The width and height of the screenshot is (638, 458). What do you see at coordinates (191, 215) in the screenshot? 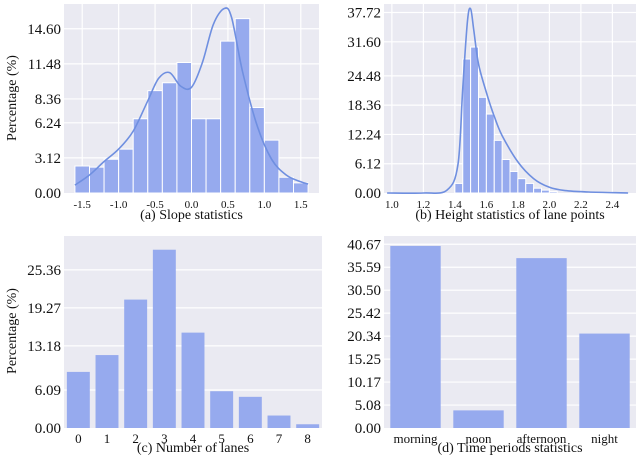
I see `panel-caption: (a) Slope statistics` at bounding box center [191, 215].